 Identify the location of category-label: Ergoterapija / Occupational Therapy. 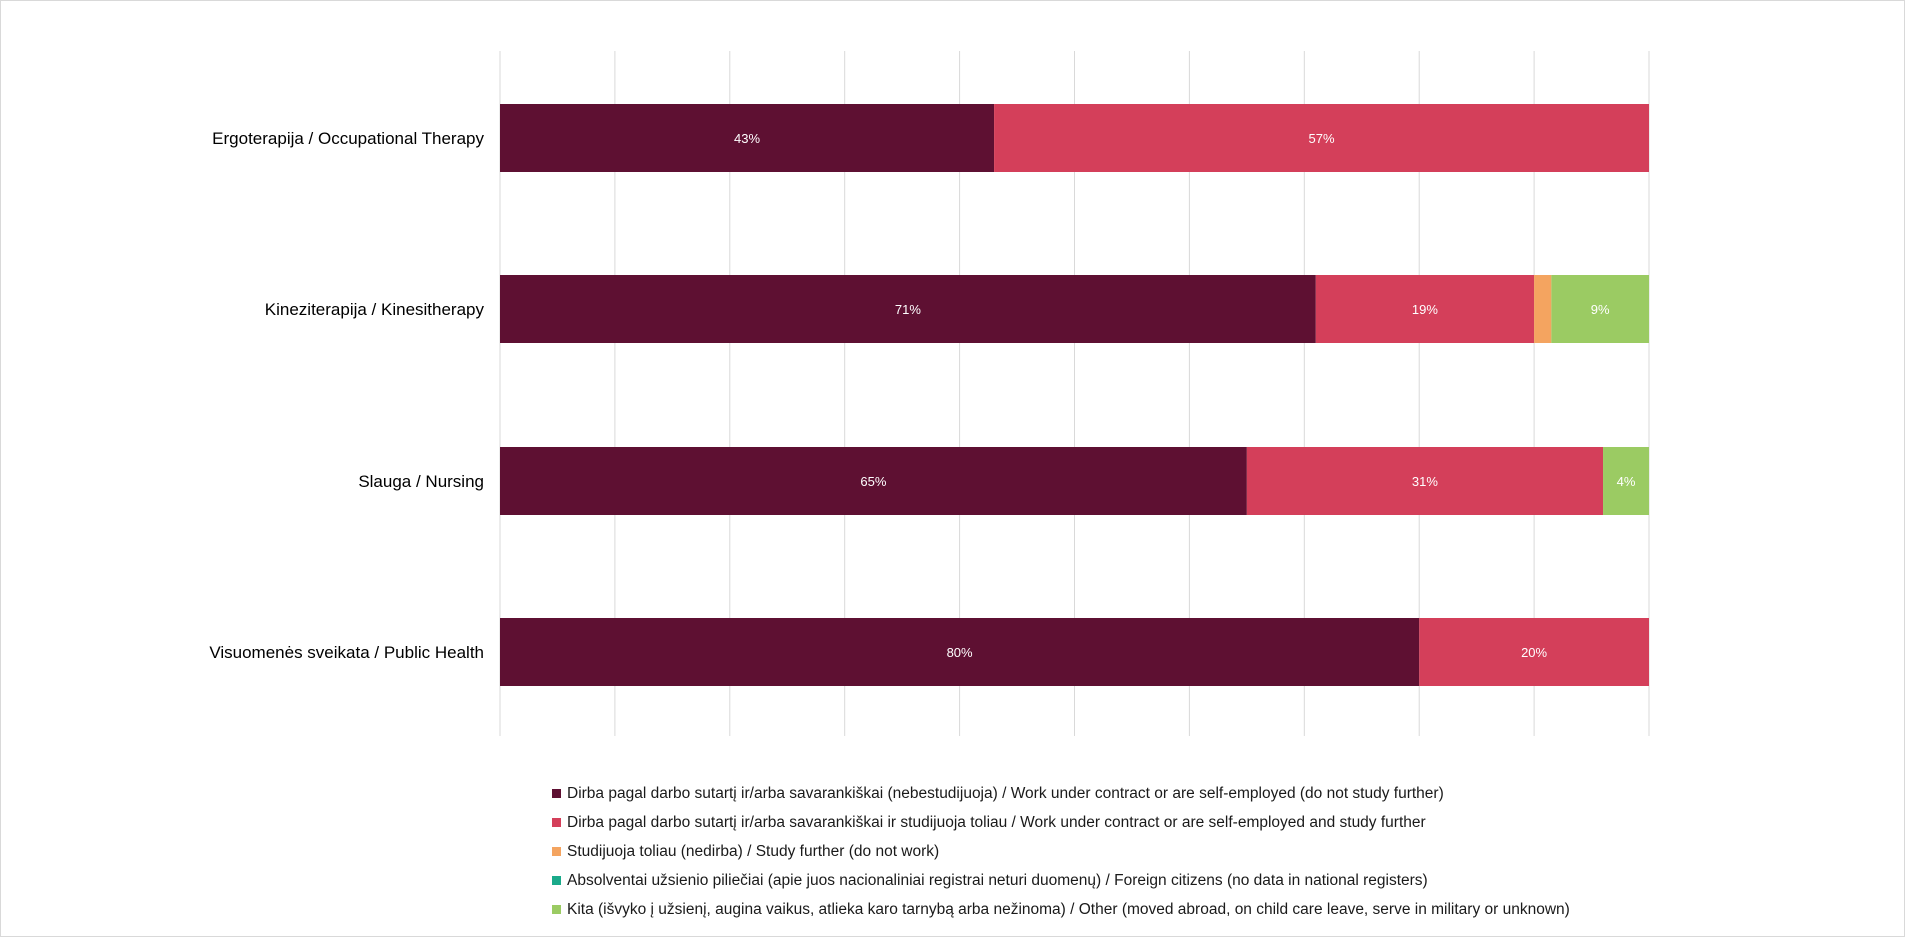
(348, 138).